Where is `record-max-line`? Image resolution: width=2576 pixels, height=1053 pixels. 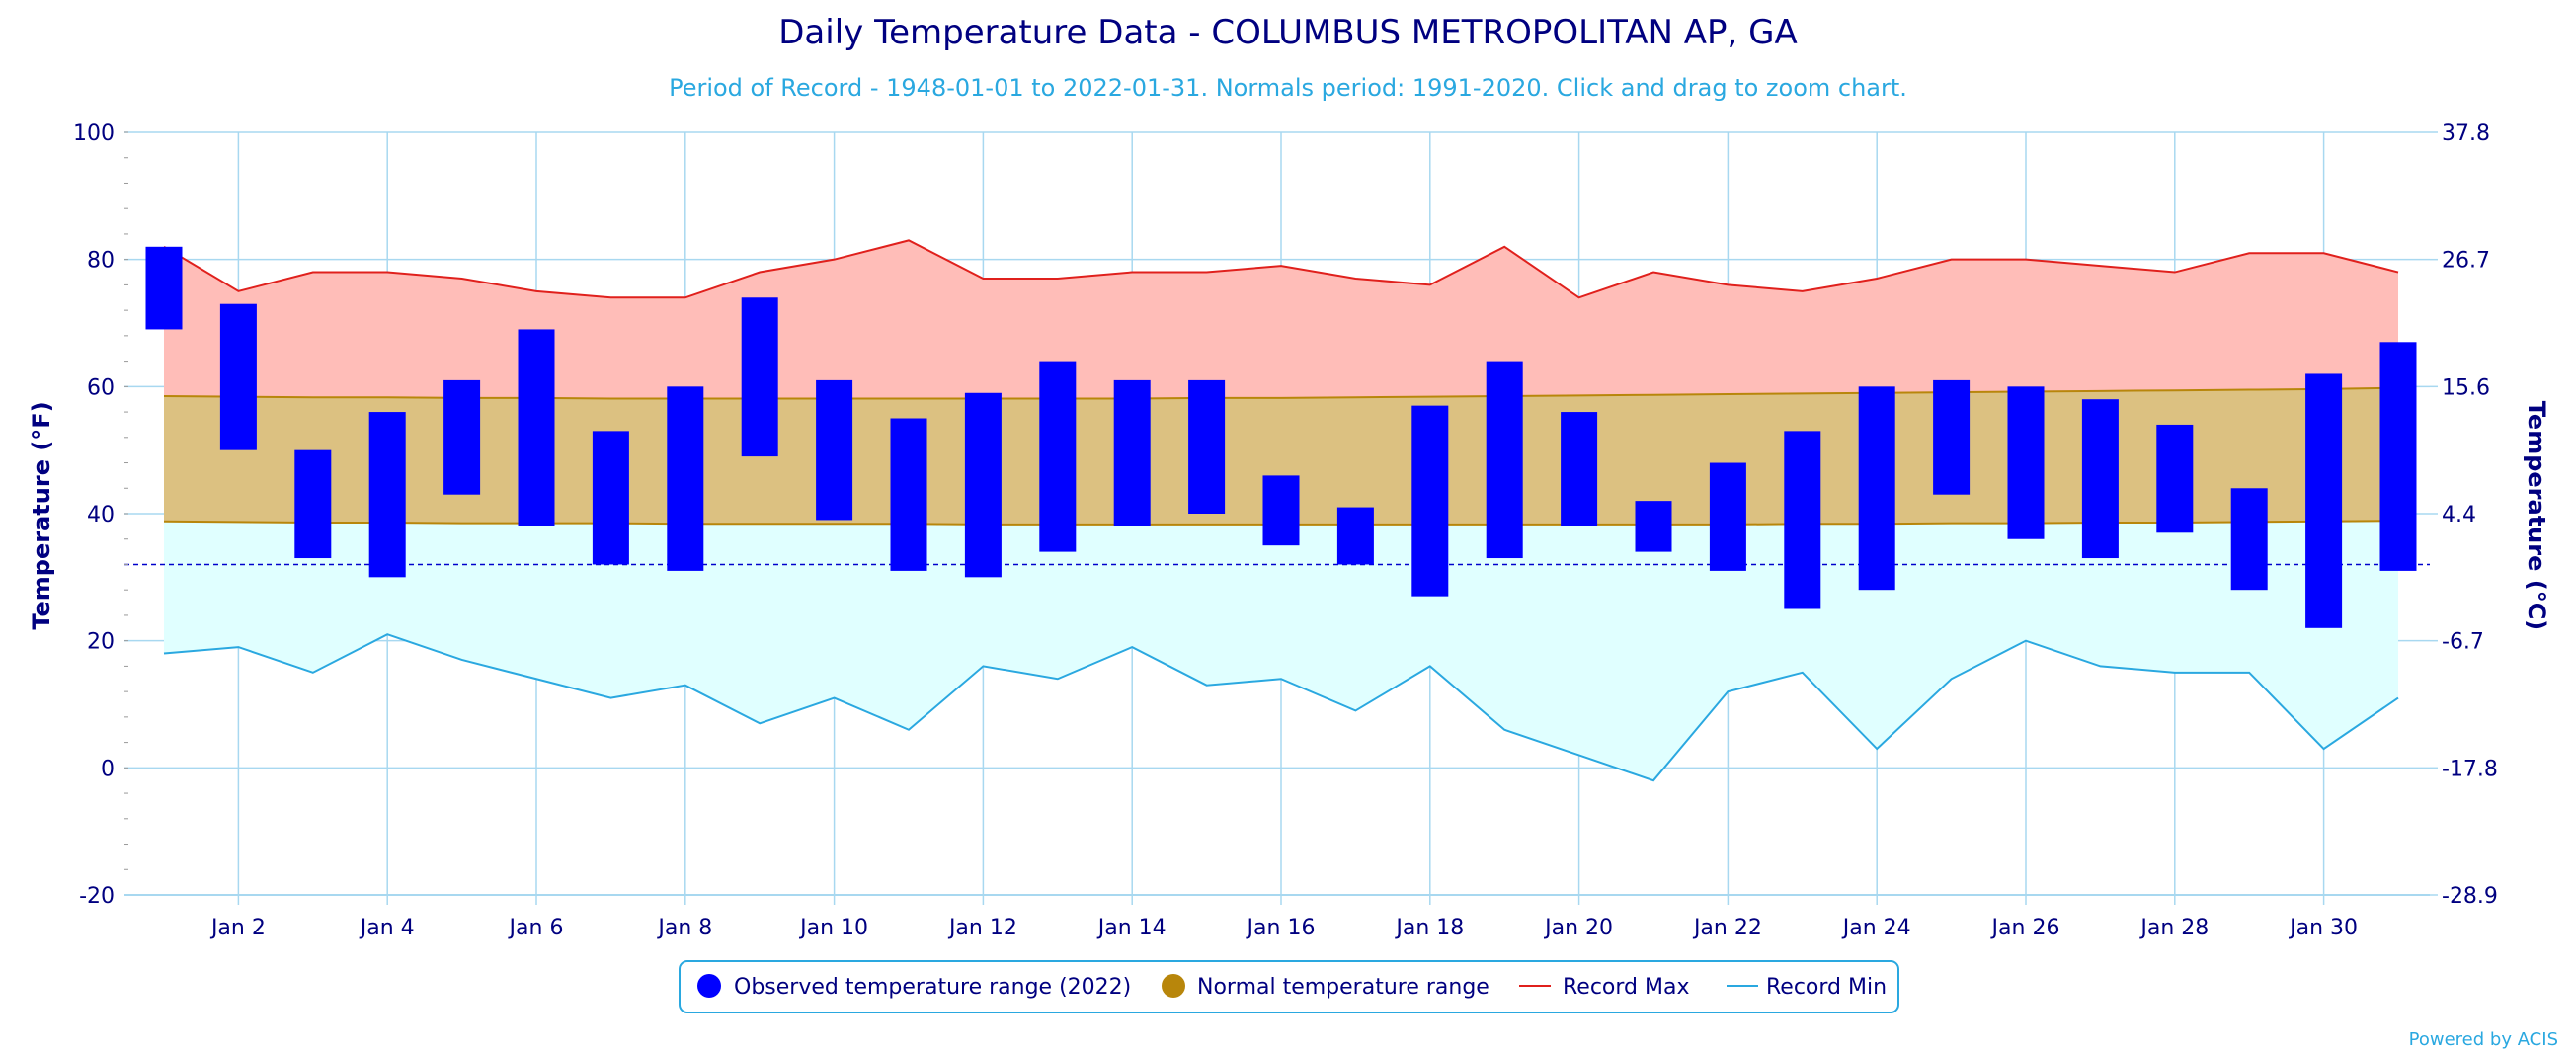 record-max-line is located at coordinates (1281, 269).